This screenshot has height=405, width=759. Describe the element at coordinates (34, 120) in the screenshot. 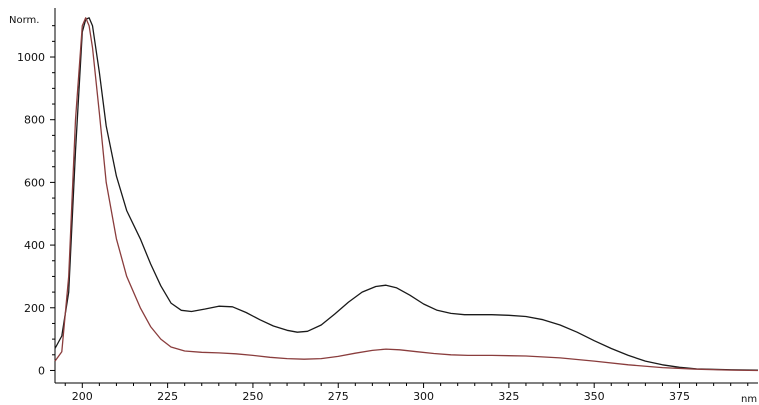

I see `y-tick-label: 800` at that location.